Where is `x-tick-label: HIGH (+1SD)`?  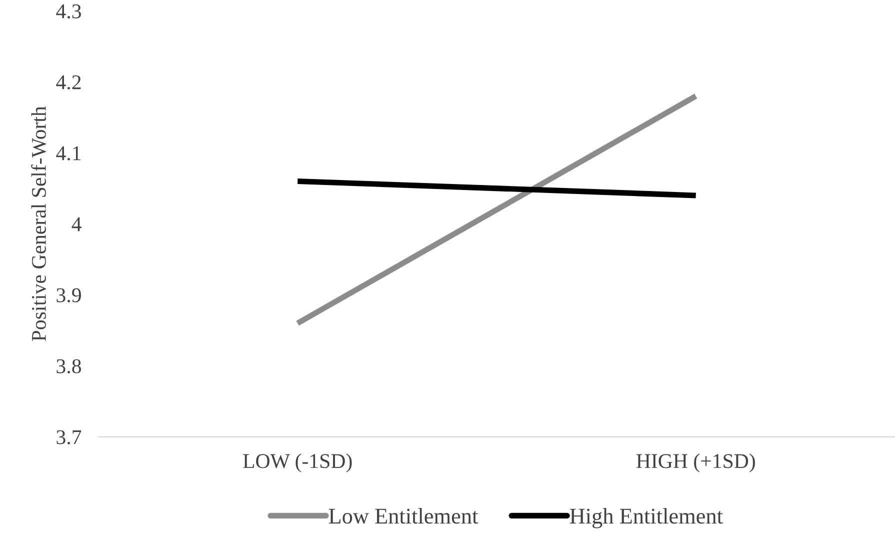 x-tick-label: HIGH (+1SD) is located at coordinates (695, 462).